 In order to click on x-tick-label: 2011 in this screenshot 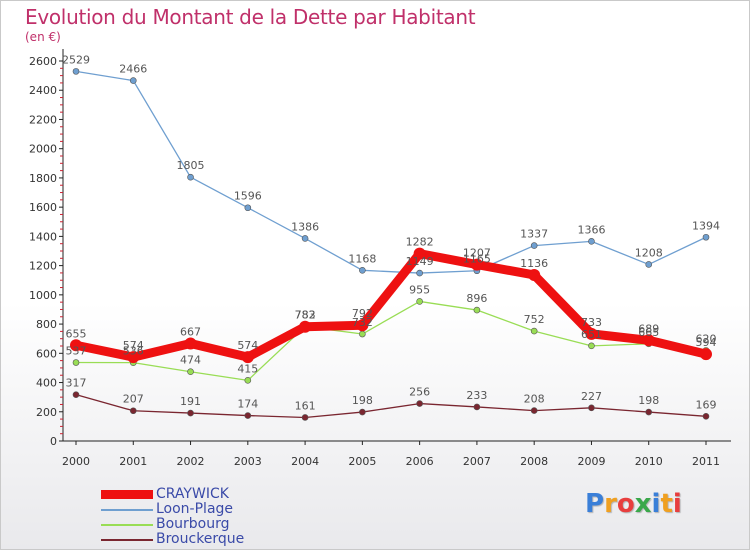, I will do `click(706, 461)`.